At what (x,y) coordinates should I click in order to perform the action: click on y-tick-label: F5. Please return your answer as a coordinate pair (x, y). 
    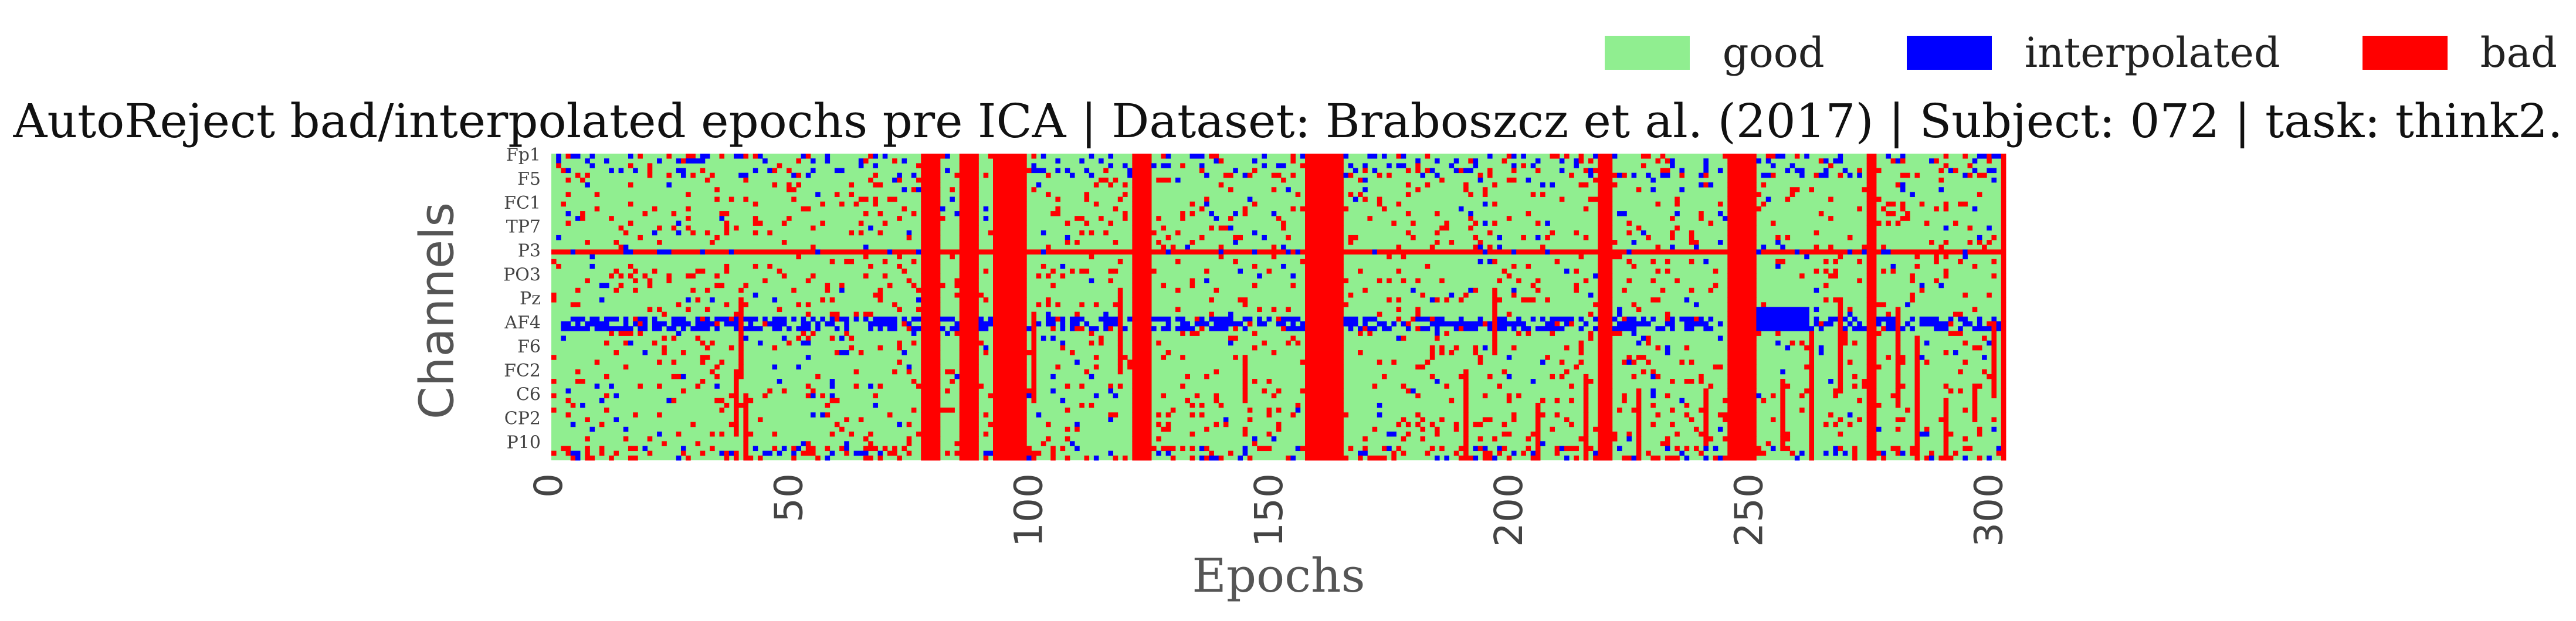
    Looking at the image, I should click on (529, 179).